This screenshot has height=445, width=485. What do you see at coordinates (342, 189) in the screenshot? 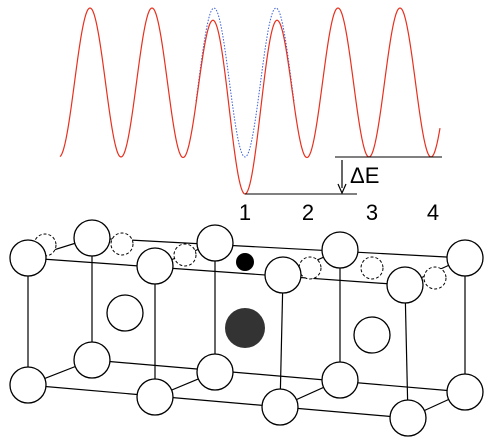
I see `arrow-head` at bounding box center [342, 189].